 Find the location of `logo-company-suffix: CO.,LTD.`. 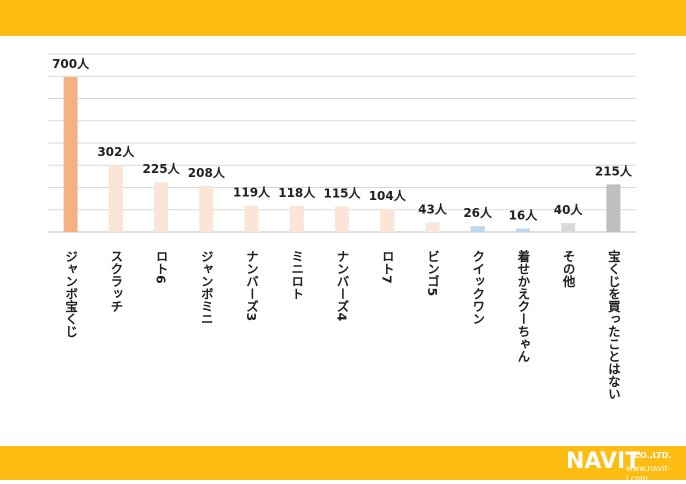

logo-company-suffix: CO.,LTD. is located at coordinates (653, 455).